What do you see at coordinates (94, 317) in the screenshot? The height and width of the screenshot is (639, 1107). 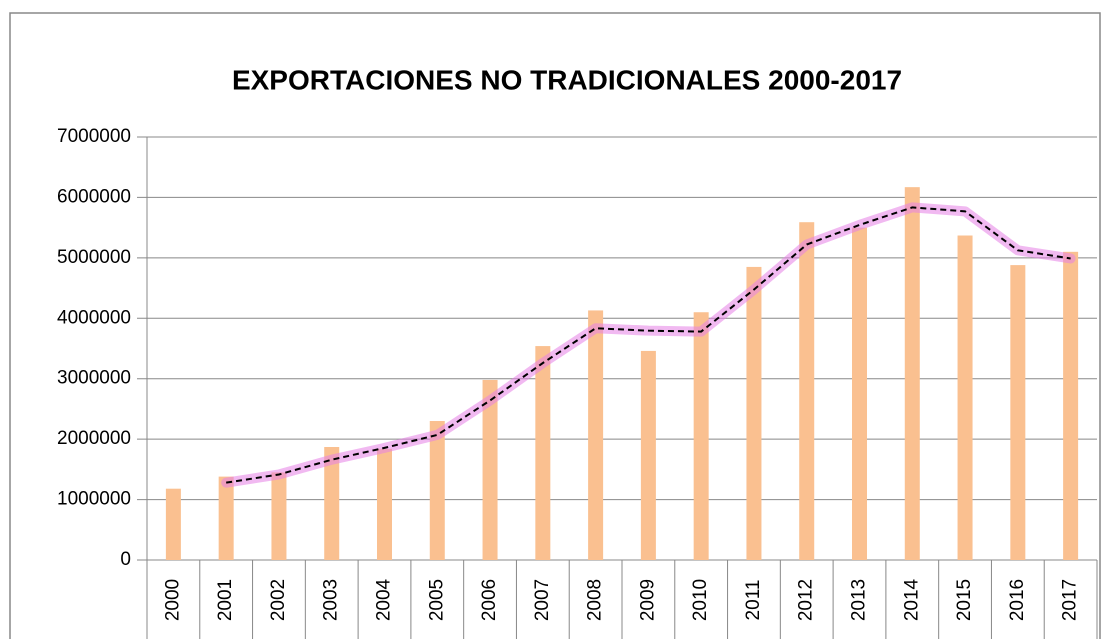 I see `y-tick-label: 4000000` at bounding box center [94, 317].